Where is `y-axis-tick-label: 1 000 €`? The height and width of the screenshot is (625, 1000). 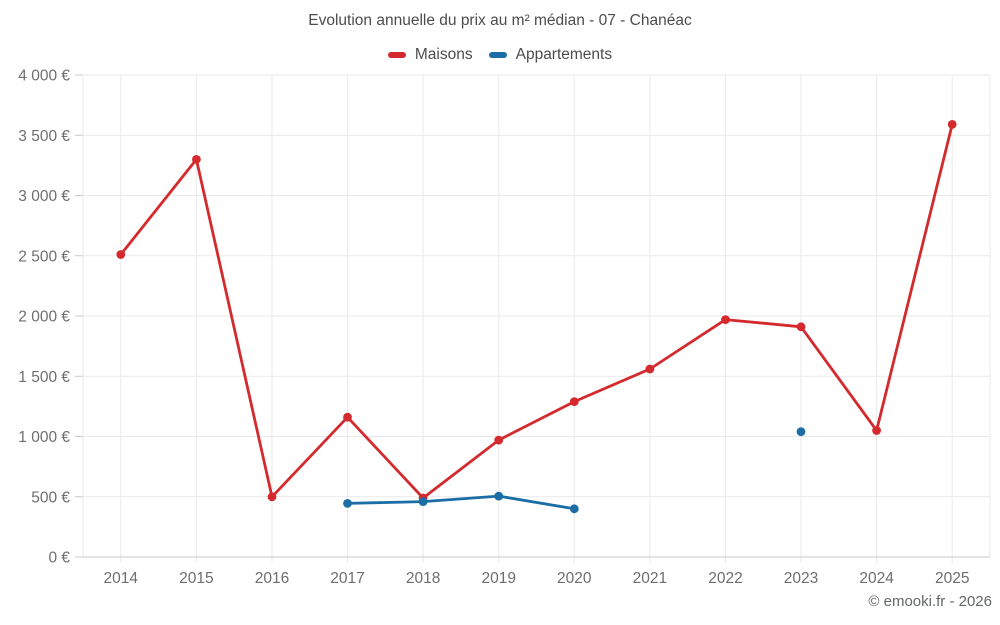
y-axis-tick-label: 1 000 € is located at coordinates (44, 437).